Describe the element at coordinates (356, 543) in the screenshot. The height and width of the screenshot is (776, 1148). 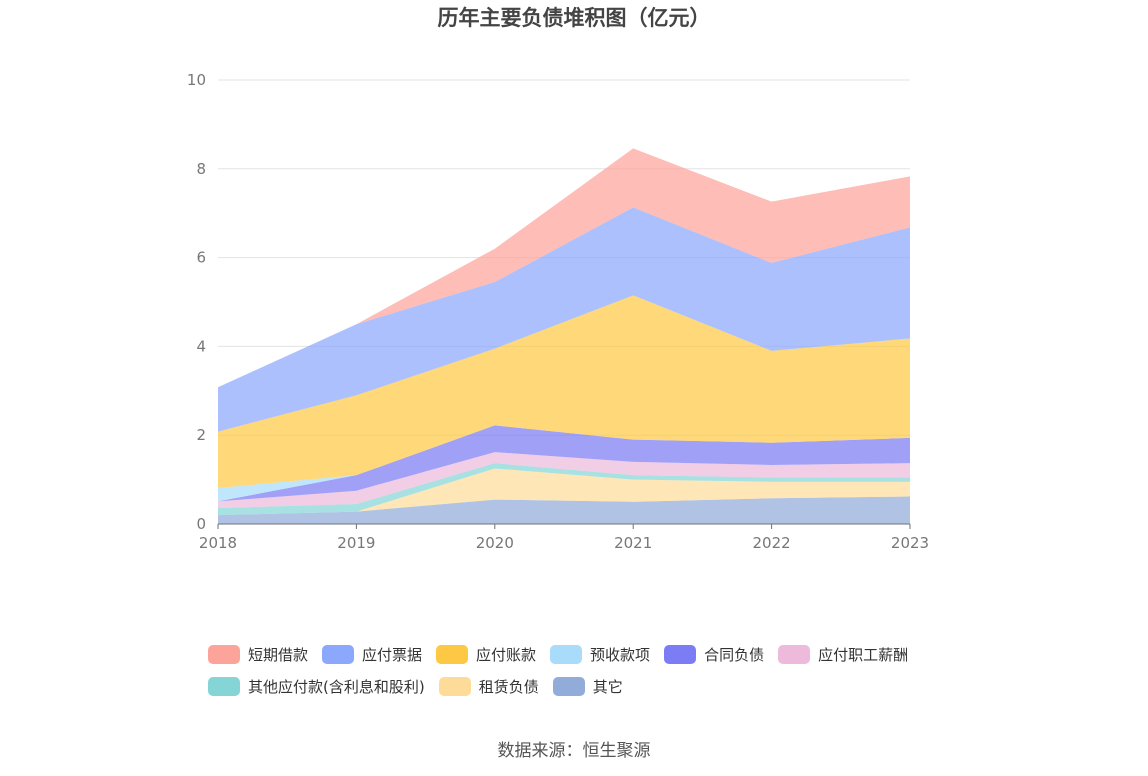
I see `x-tick-label: 2019` at that location.